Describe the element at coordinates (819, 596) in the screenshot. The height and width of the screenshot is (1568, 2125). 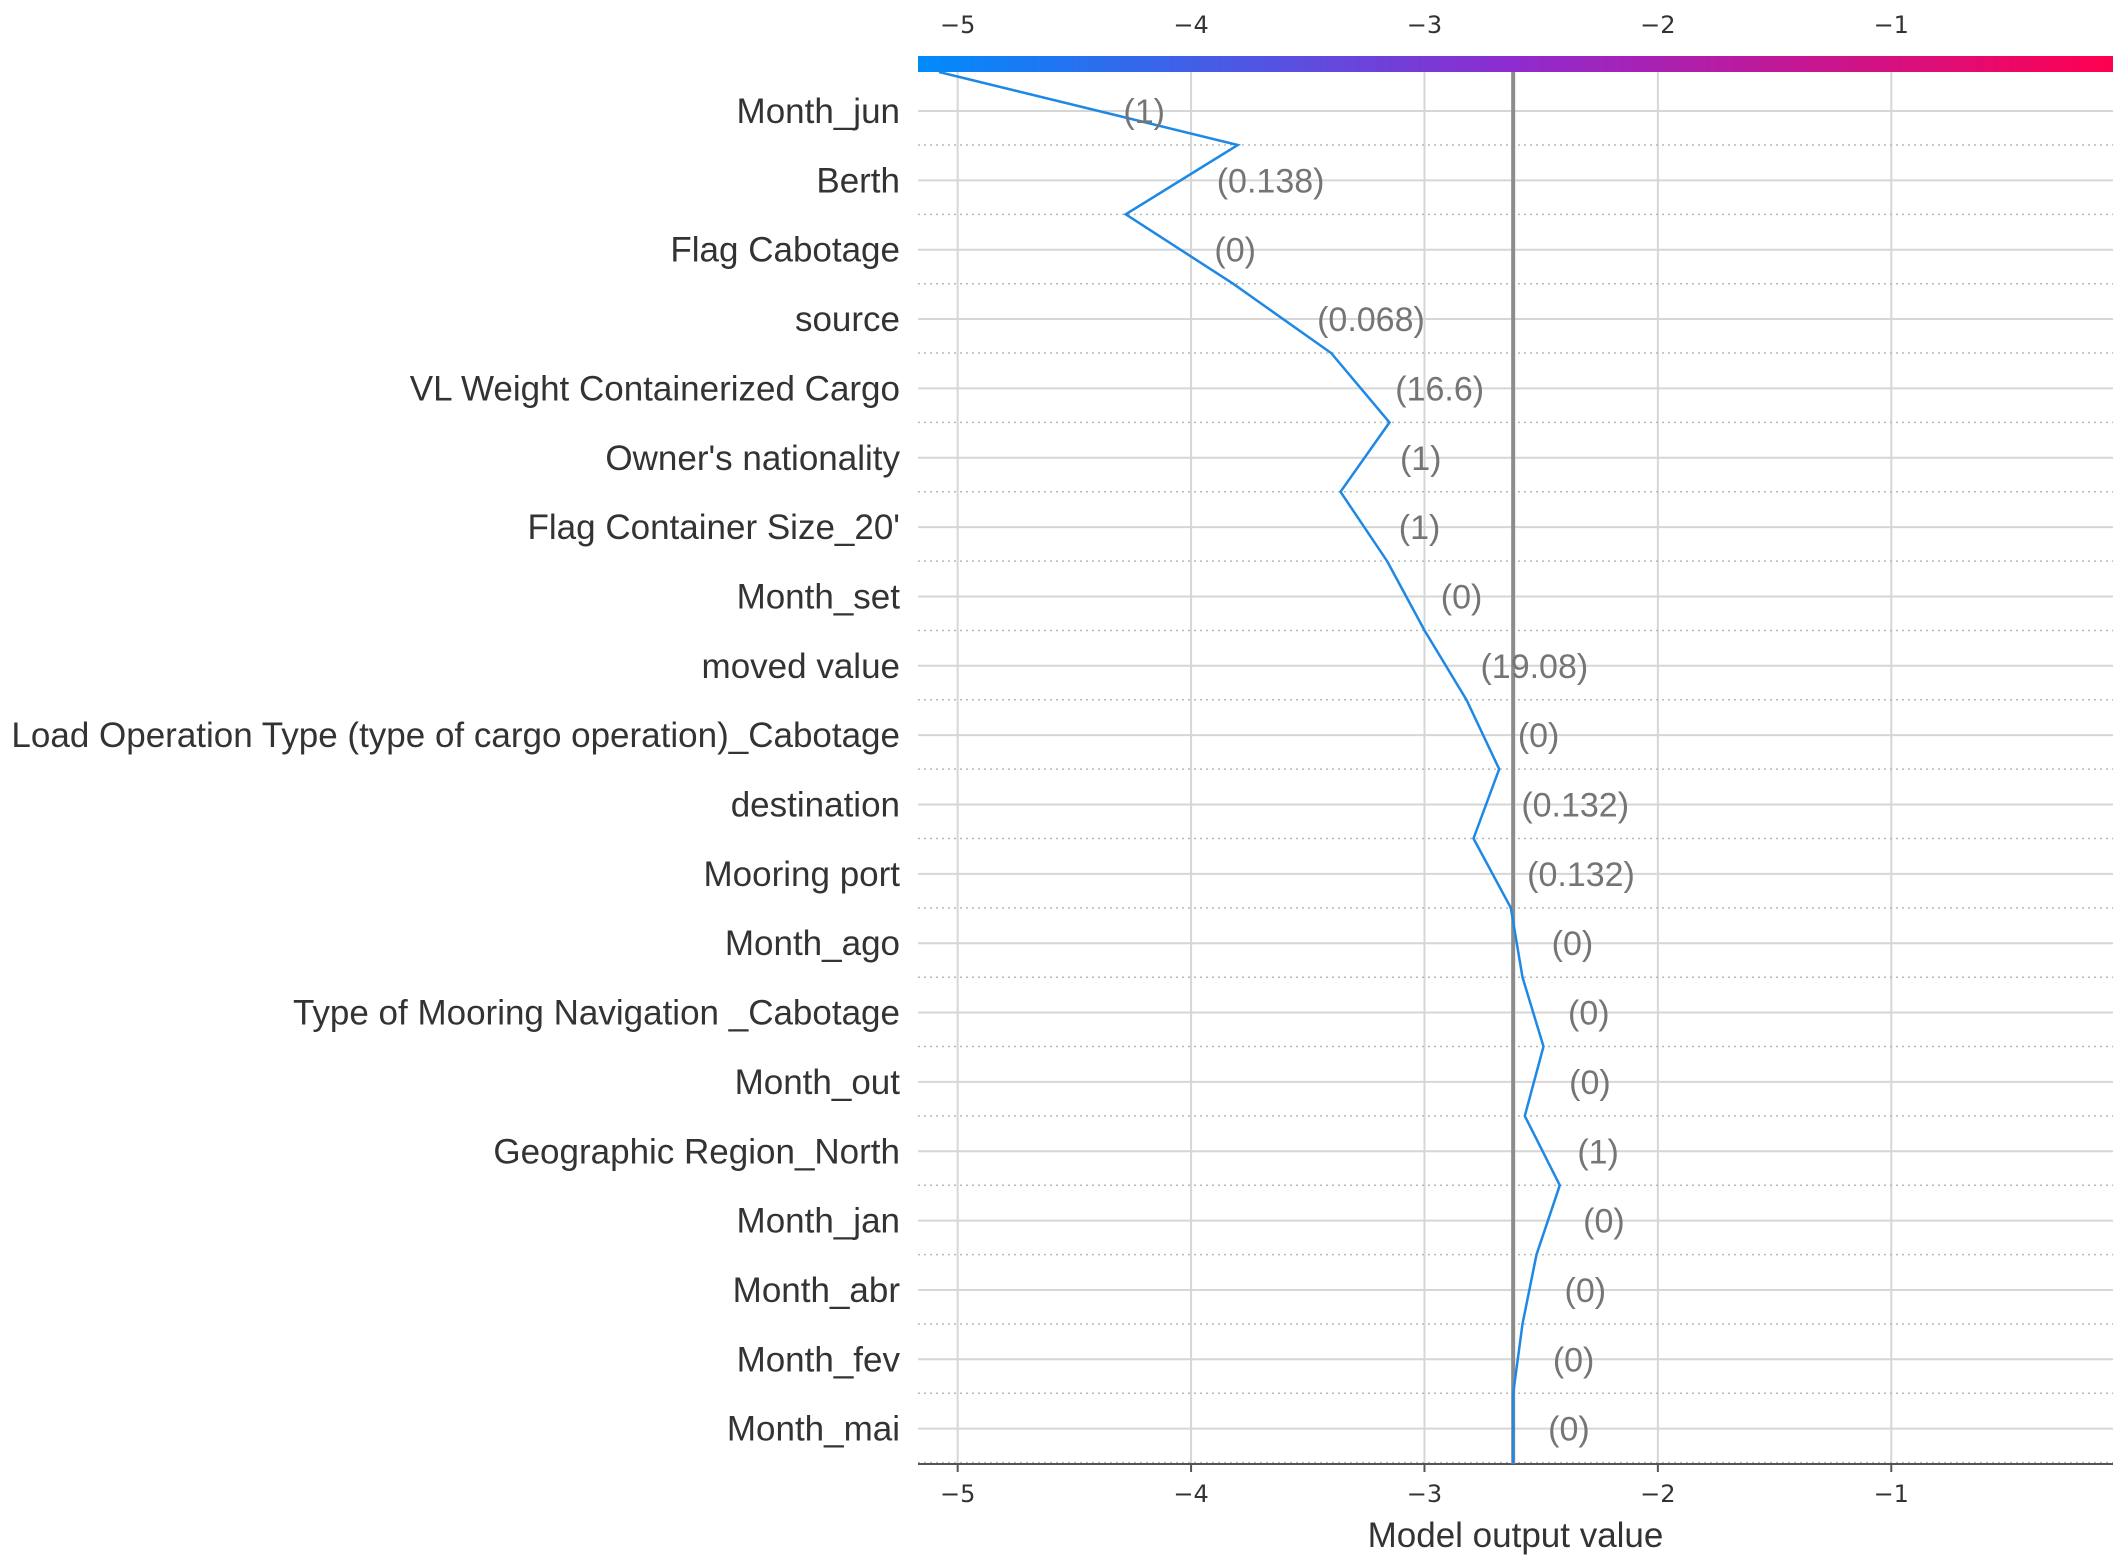
I see `feature-label: Month_set` at that location.